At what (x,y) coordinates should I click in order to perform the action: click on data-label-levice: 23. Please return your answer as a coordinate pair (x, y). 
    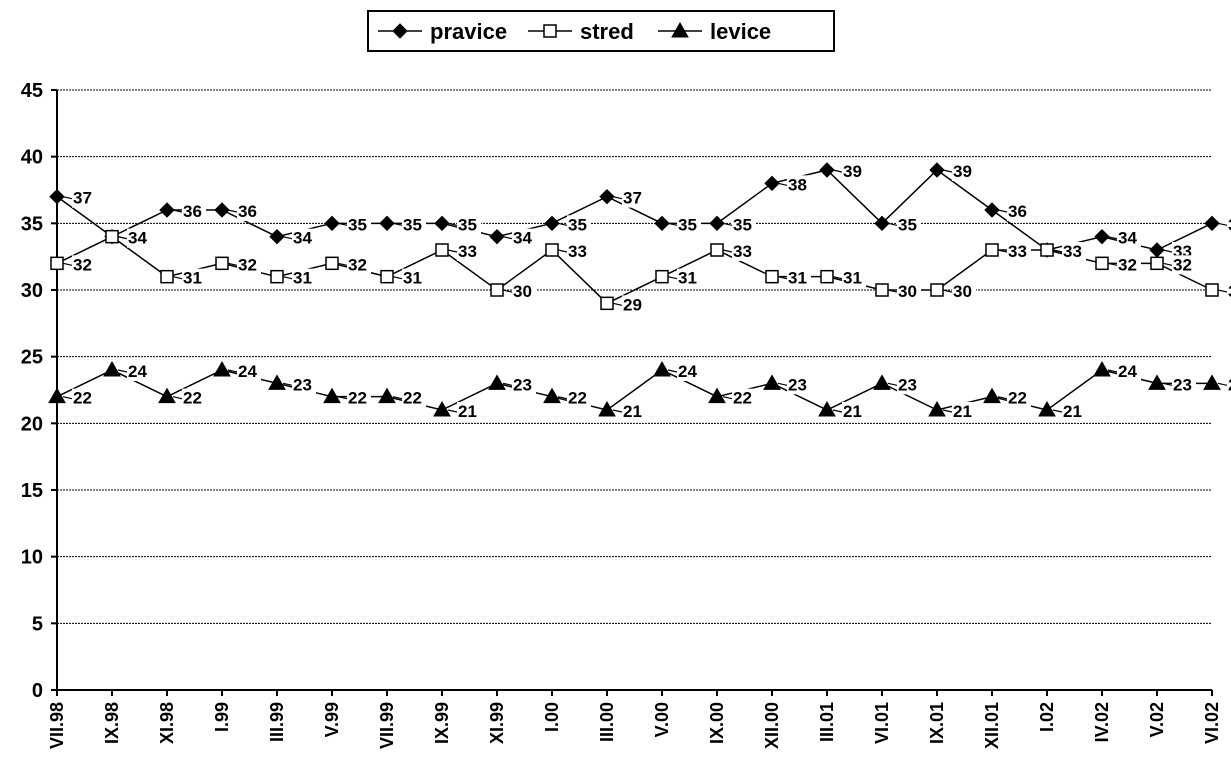
    Looking at the image, I should click on (522, 384).